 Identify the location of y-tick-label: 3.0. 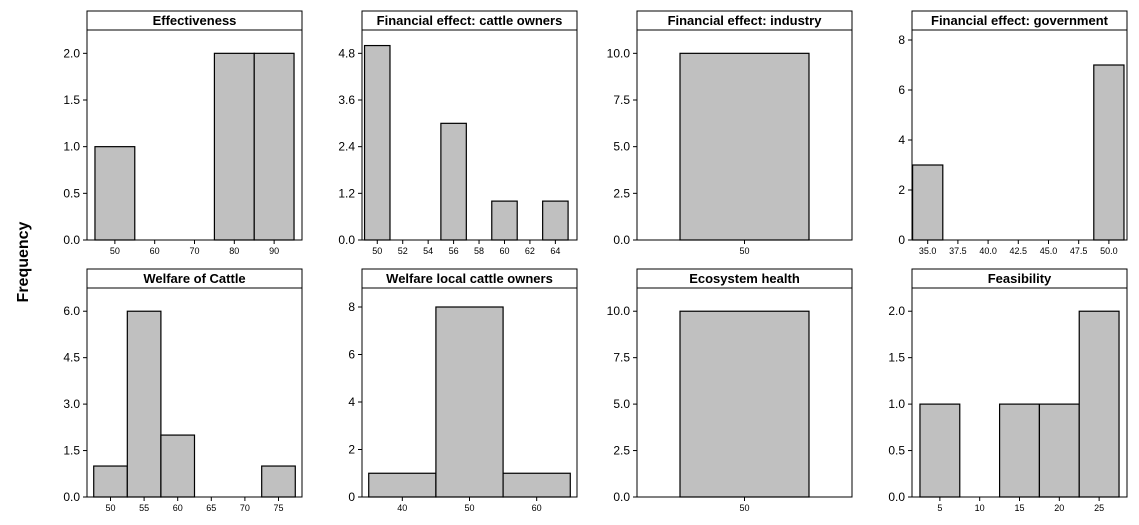
(71, 404).